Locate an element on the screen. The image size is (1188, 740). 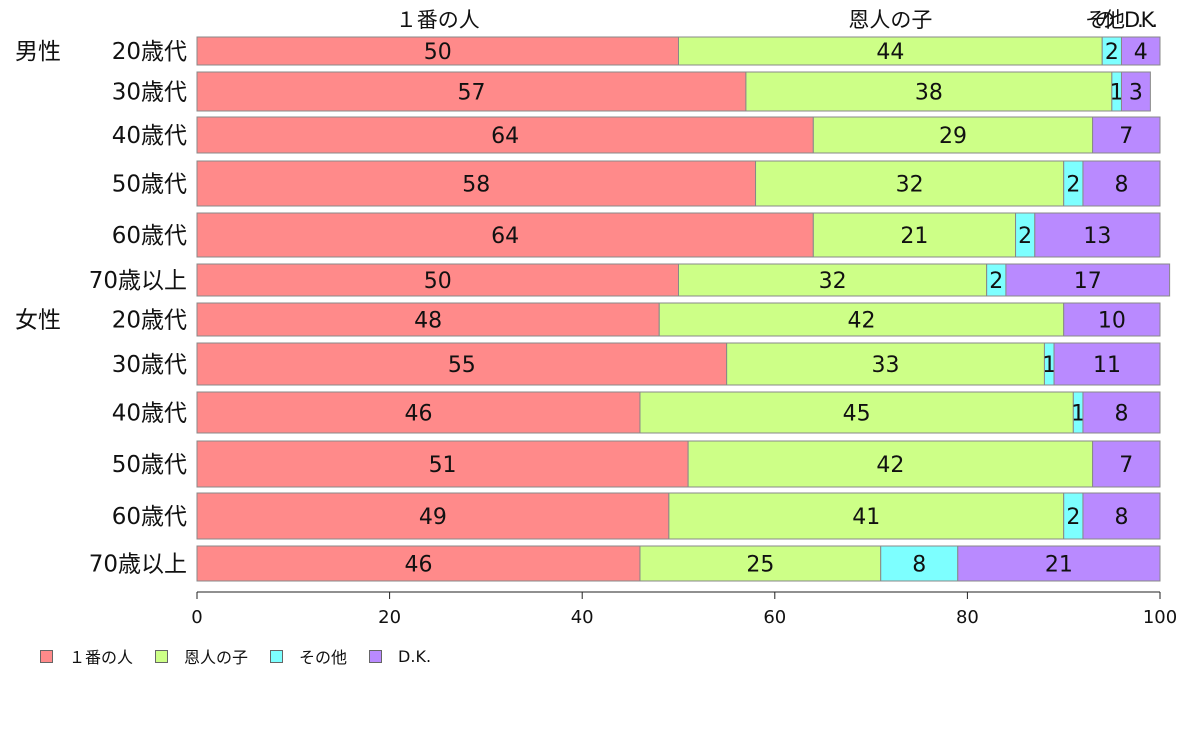
top-series-label: 恩人の子 is located at coordinates (890, 20).